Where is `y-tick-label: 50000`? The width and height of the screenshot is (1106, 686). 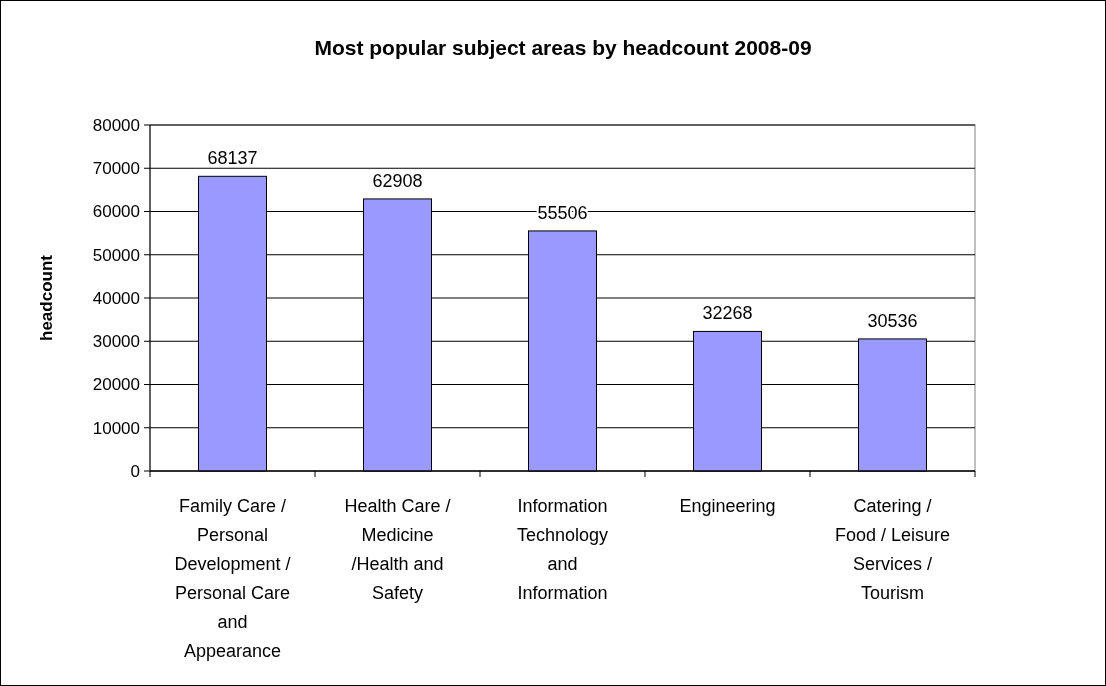 y-tick-label: 50000 is located at coordinates (116, 255).